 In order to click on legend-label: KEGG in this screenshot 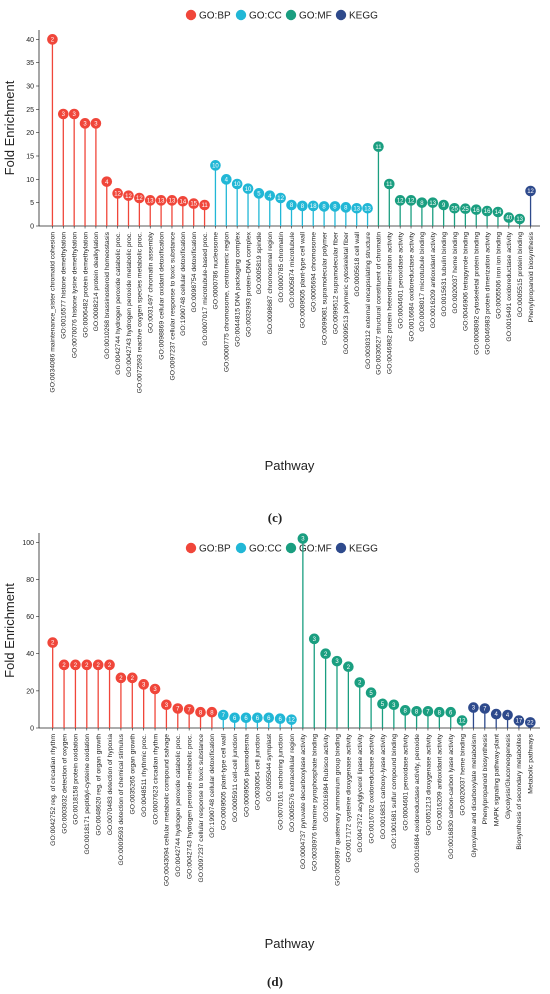, I will do `click(363, 549)`.